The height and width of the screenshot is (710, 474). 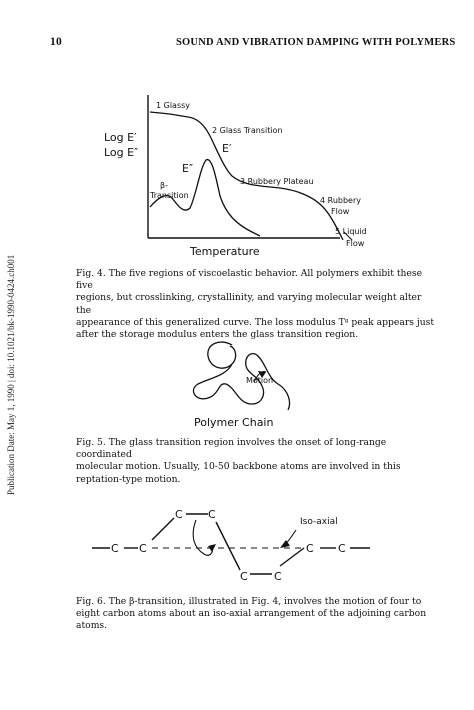 I want to click on fig4-beta-label: β-, so click(x=164, y=185).